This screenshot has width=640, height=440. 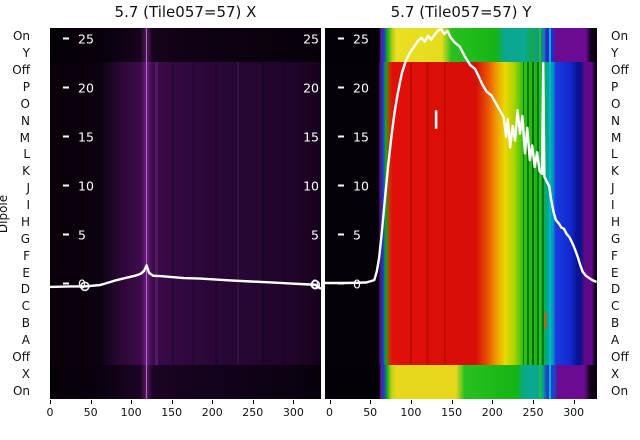 What do you see at coordinates (615, 323) in the screenshot?
I see `dipole-label-r-b17: B` at bounding box center [615, 323].